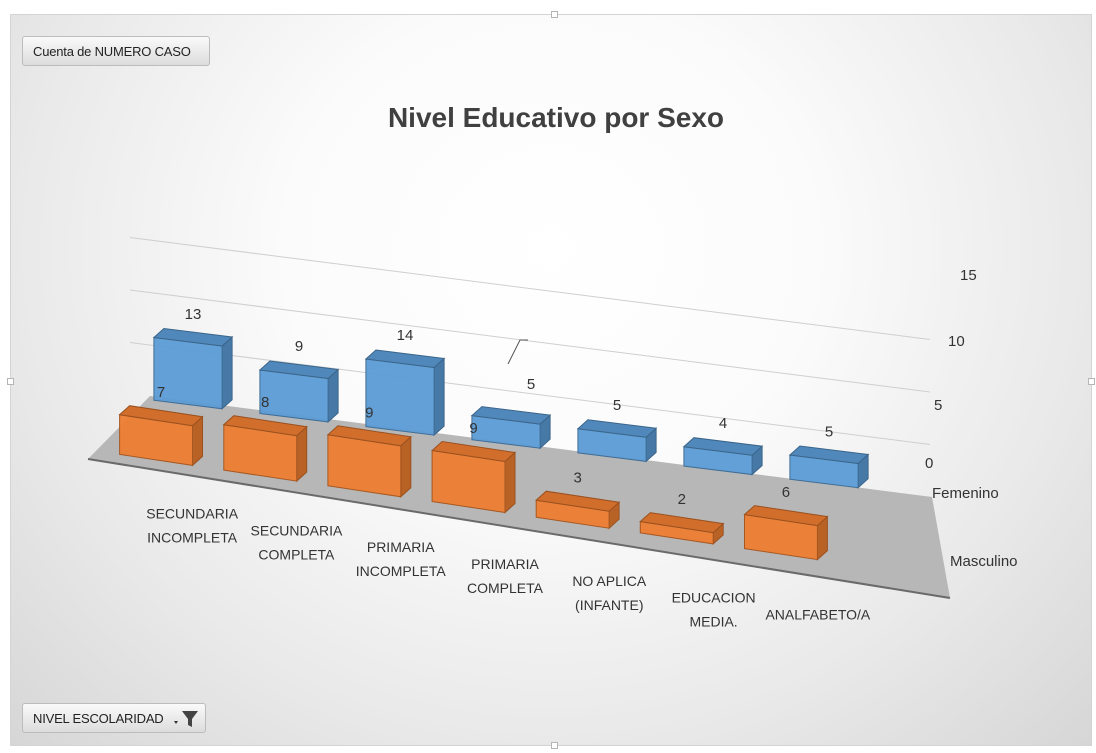 This screenshot has height=753, width=1096. Describe the element at coordinates (929, 463) in the screenshot. I see `value-tick-label: 0` at that location.